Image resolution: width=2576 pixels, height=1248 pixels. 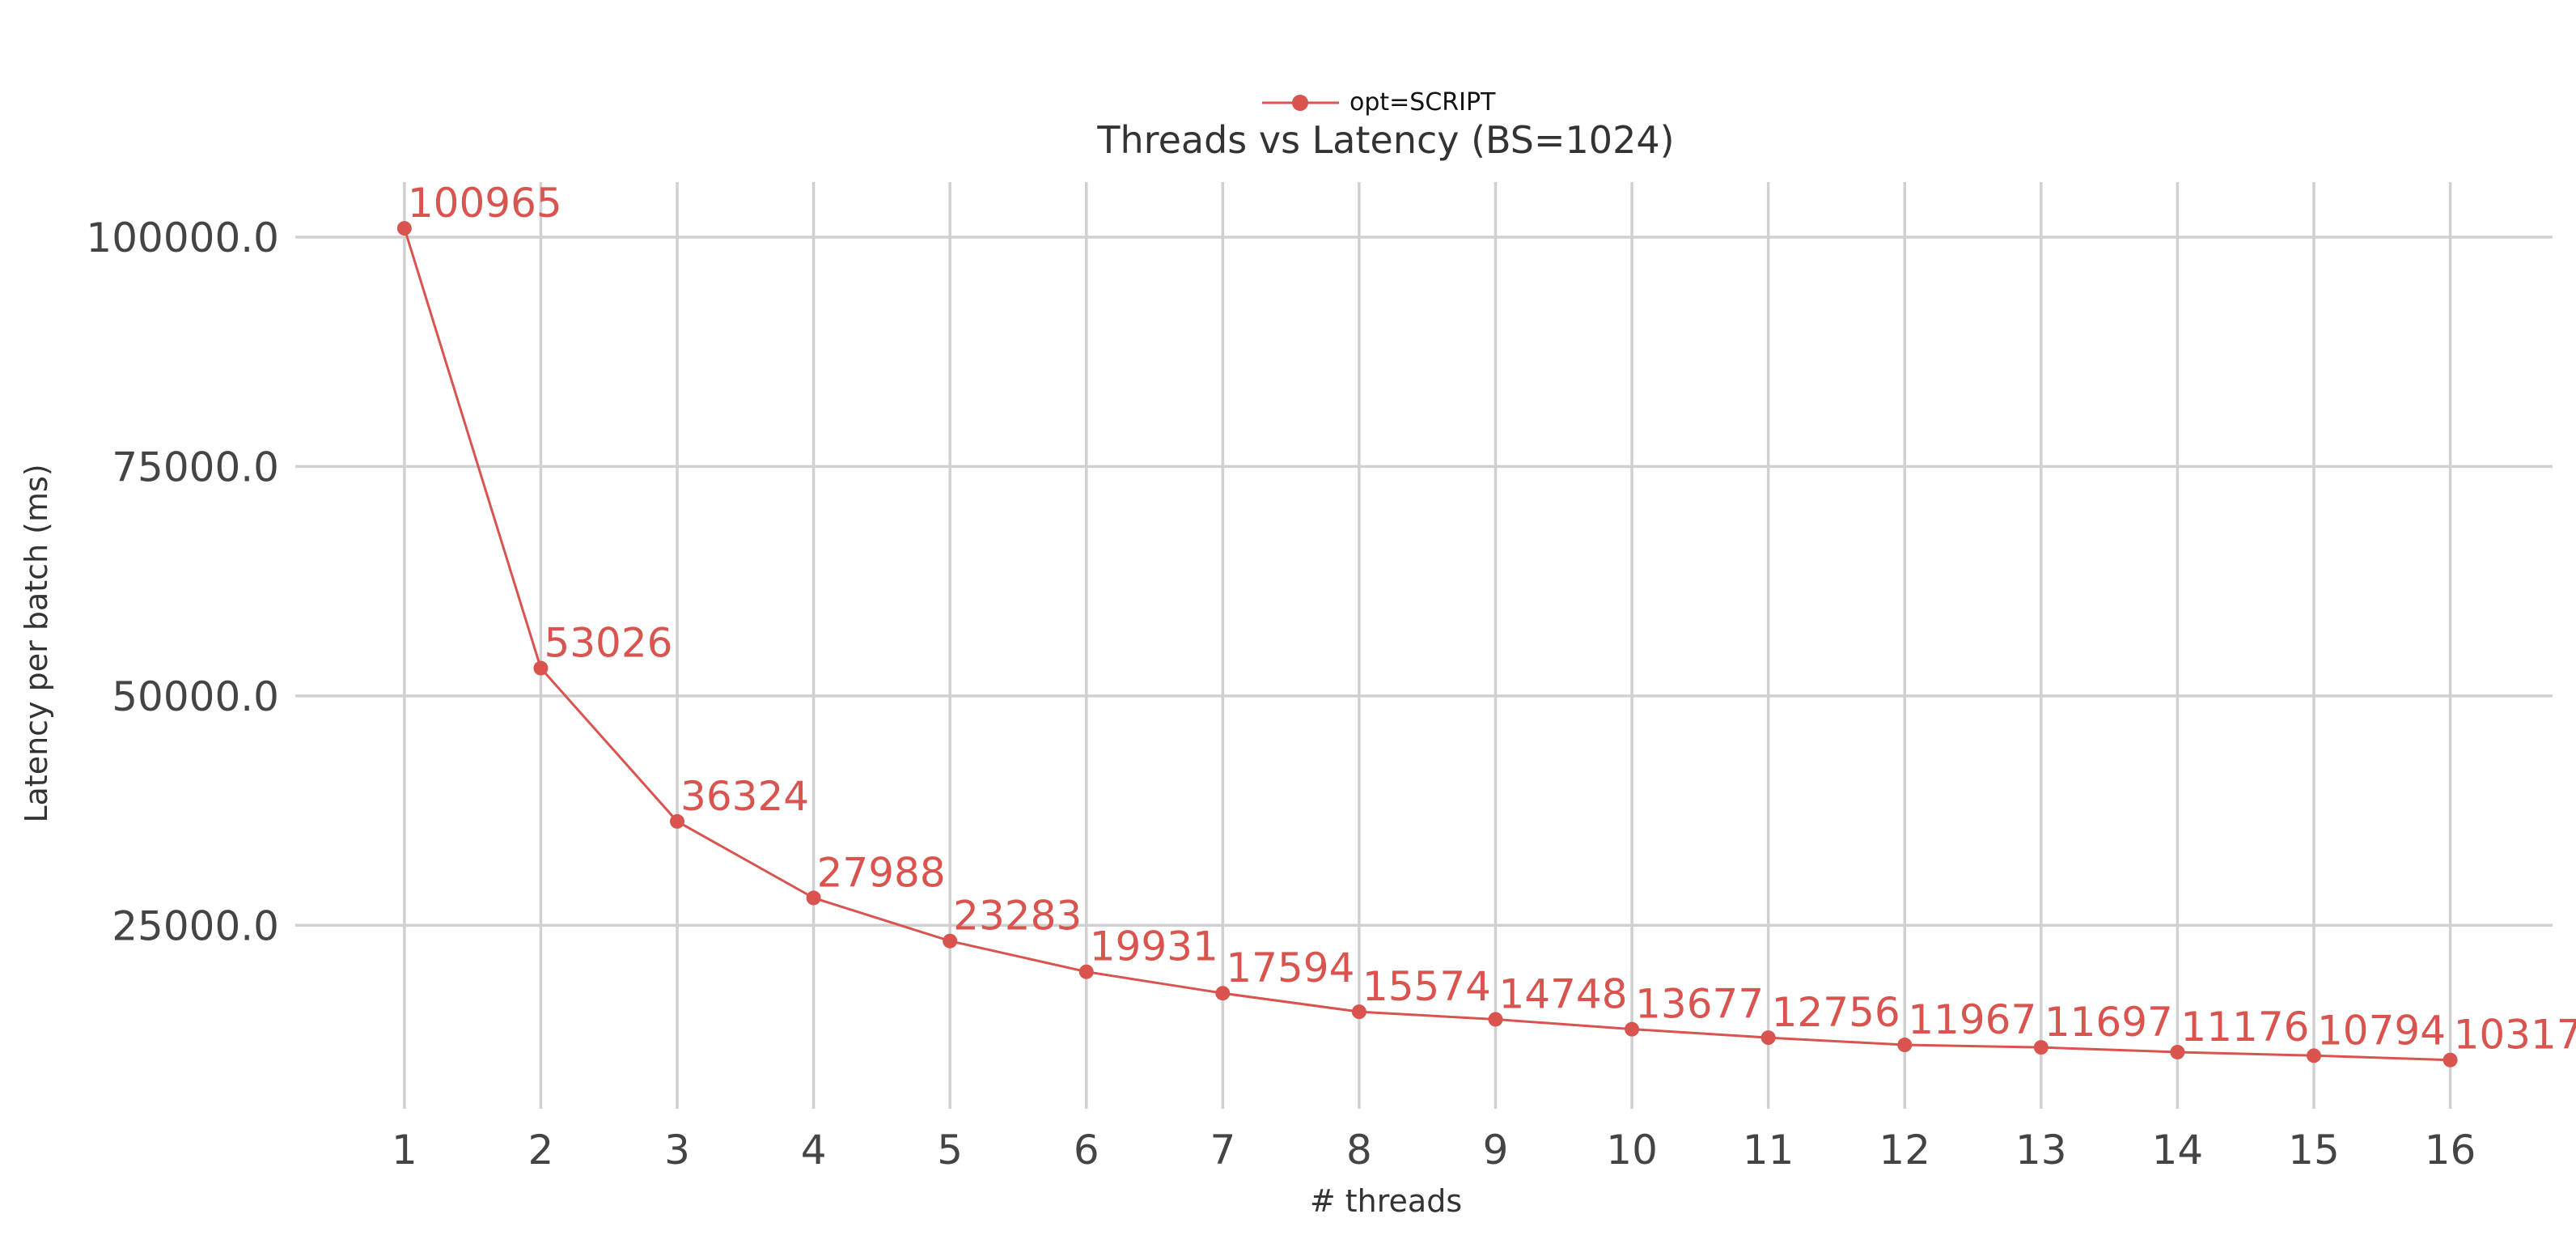 What do you see at coordinates (2450, 1150) in the screenshot?
I see `x-tick-label: 16` at bounding box center [2450, 1150].